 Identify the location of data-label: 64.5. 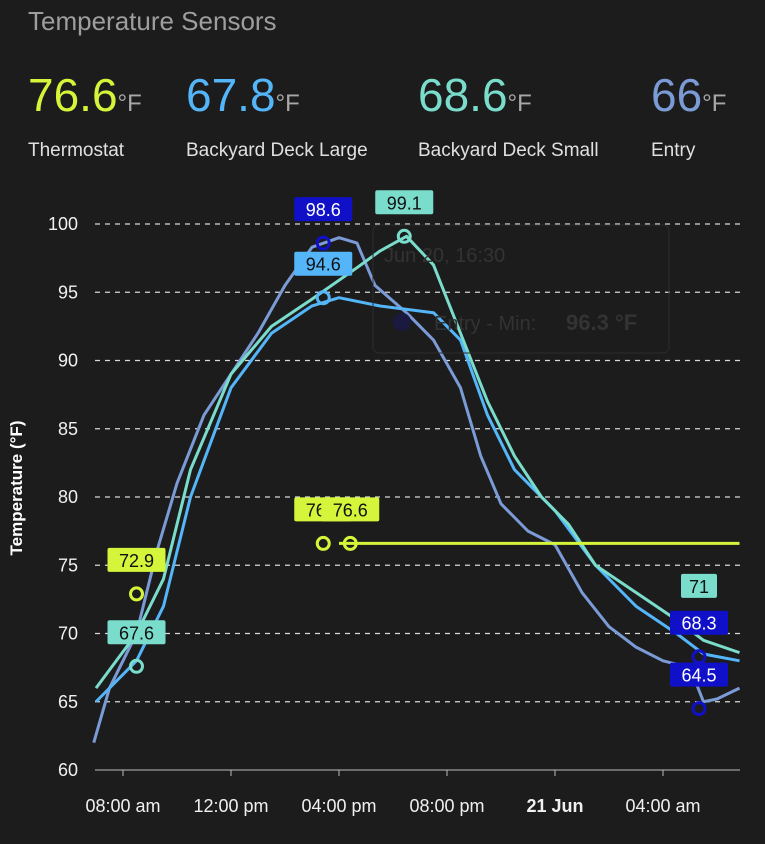
(698, 676).